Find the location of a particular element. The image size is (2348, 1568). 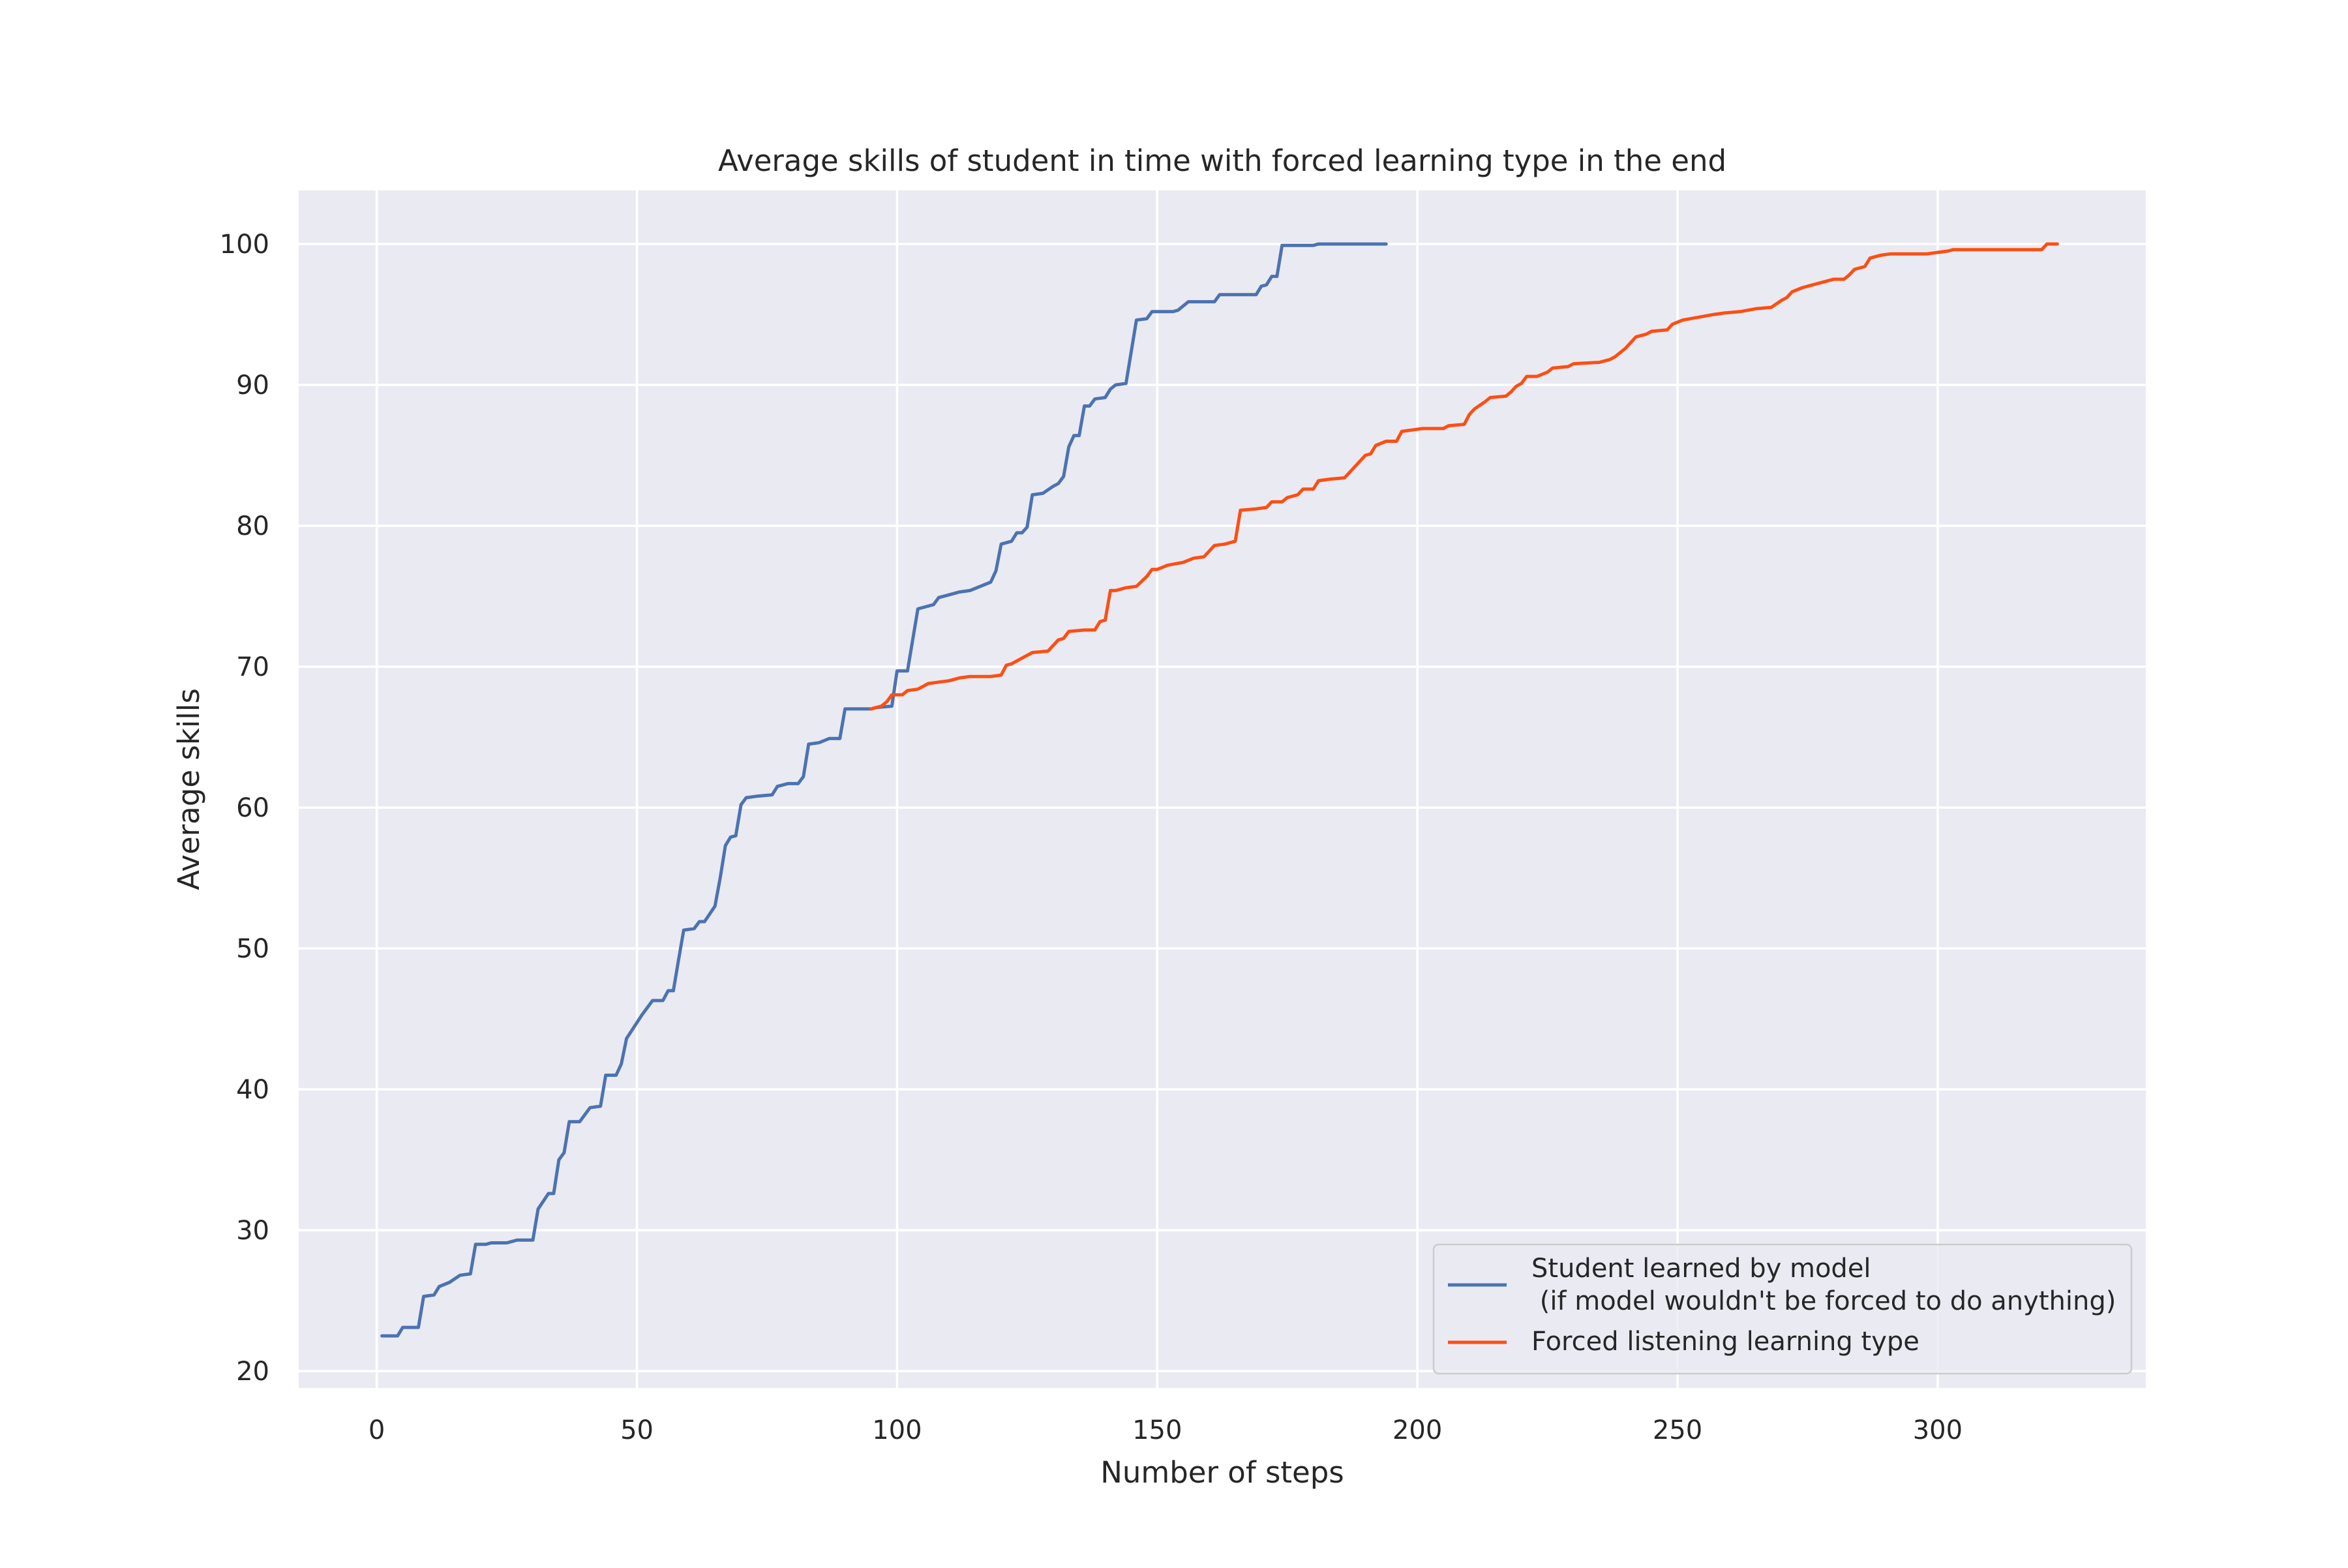

y-tick-label: 70 is located at coordinates (252, 667).